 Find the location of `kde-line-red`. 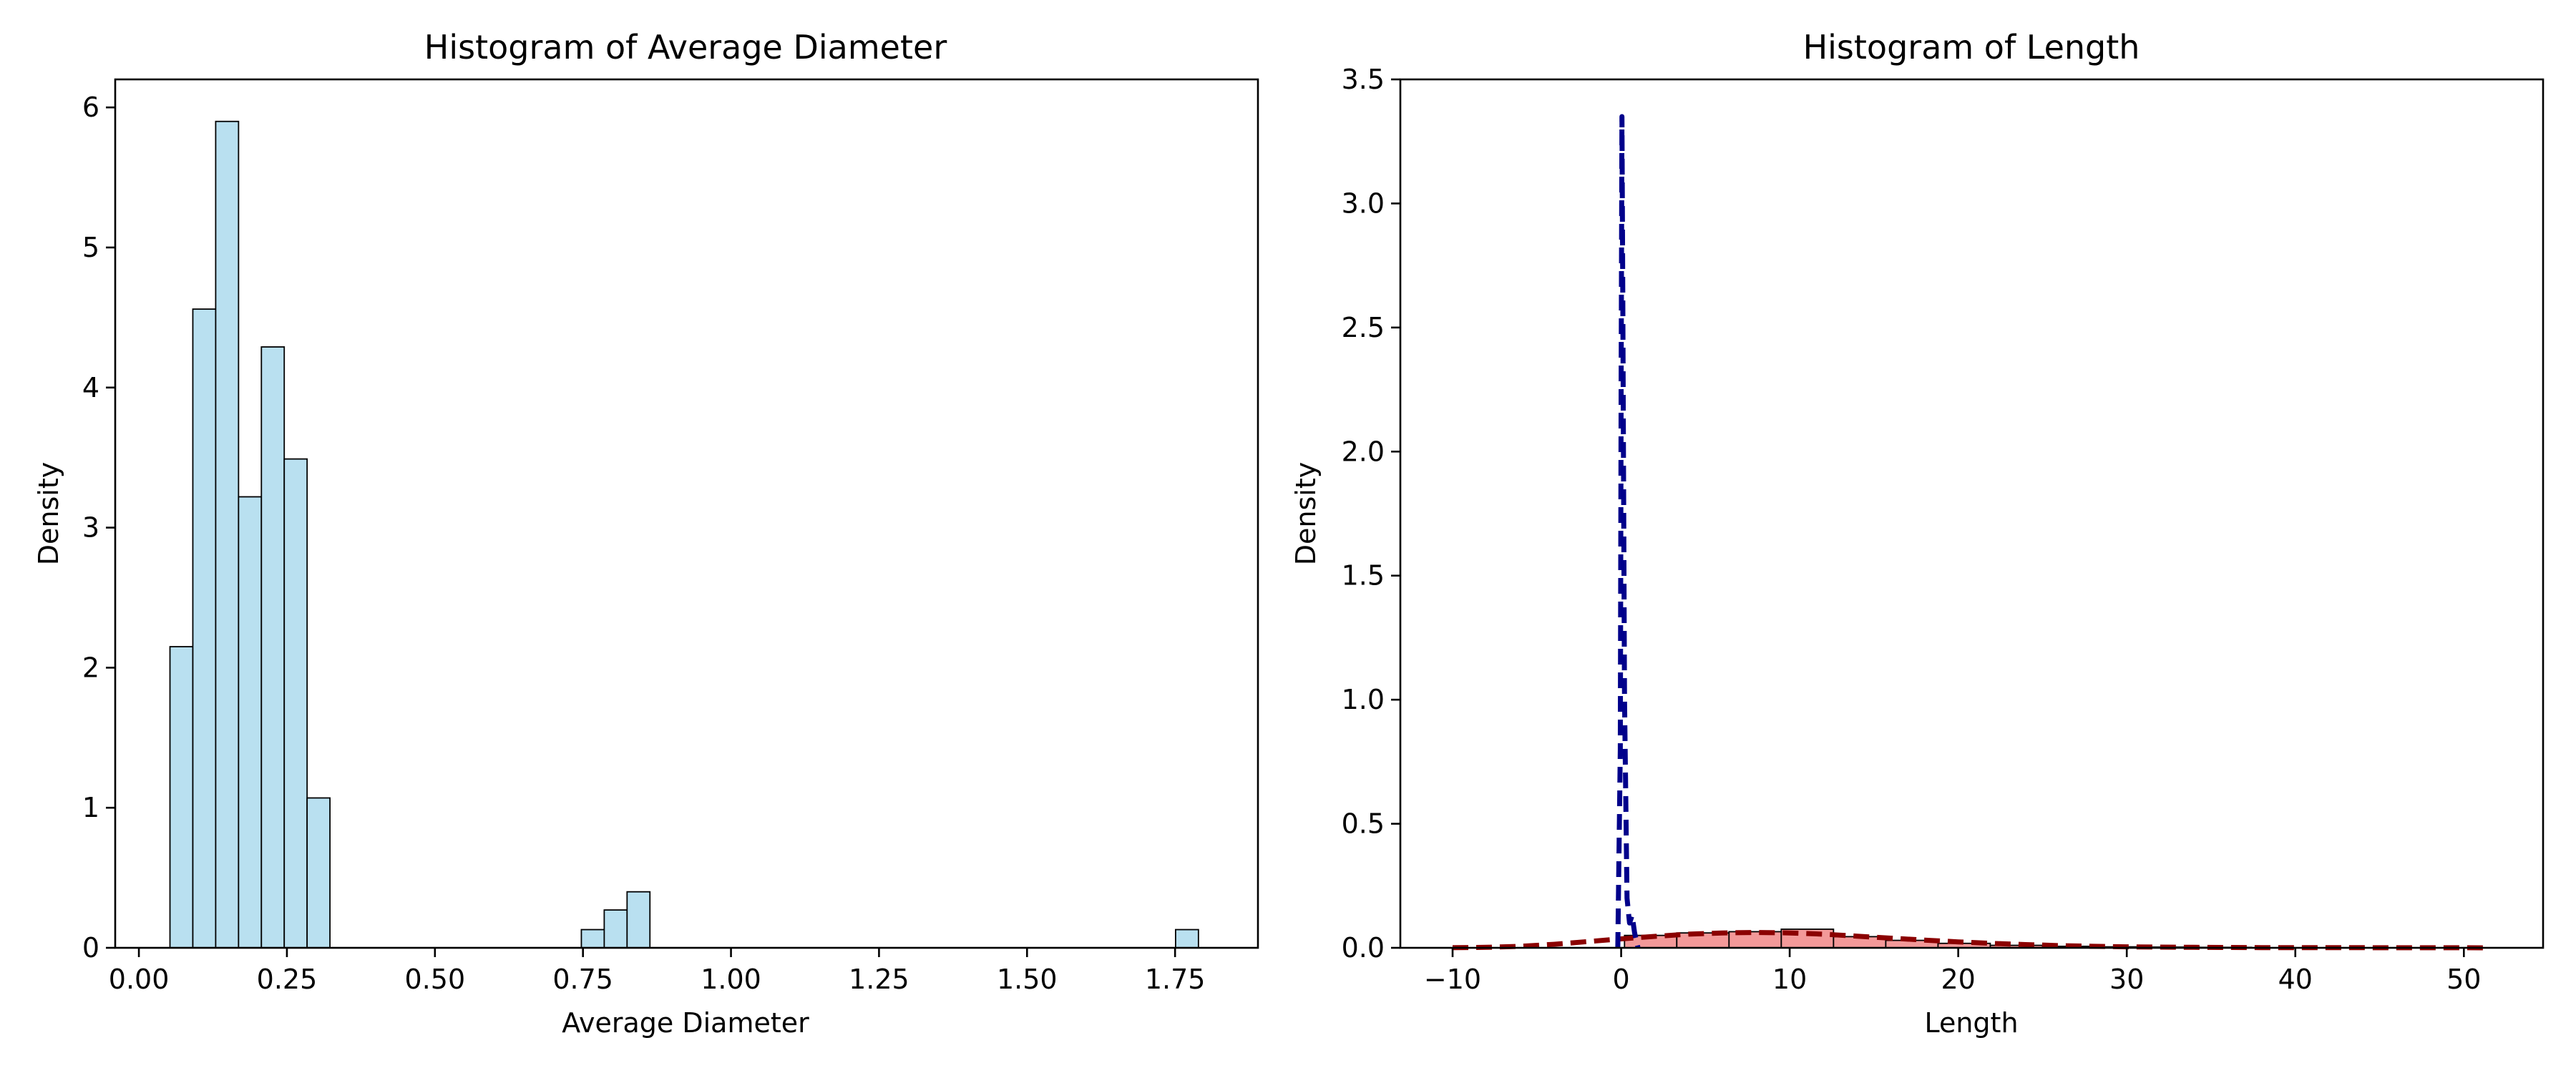

kde-line-red is located at coordinates (1970, 941).